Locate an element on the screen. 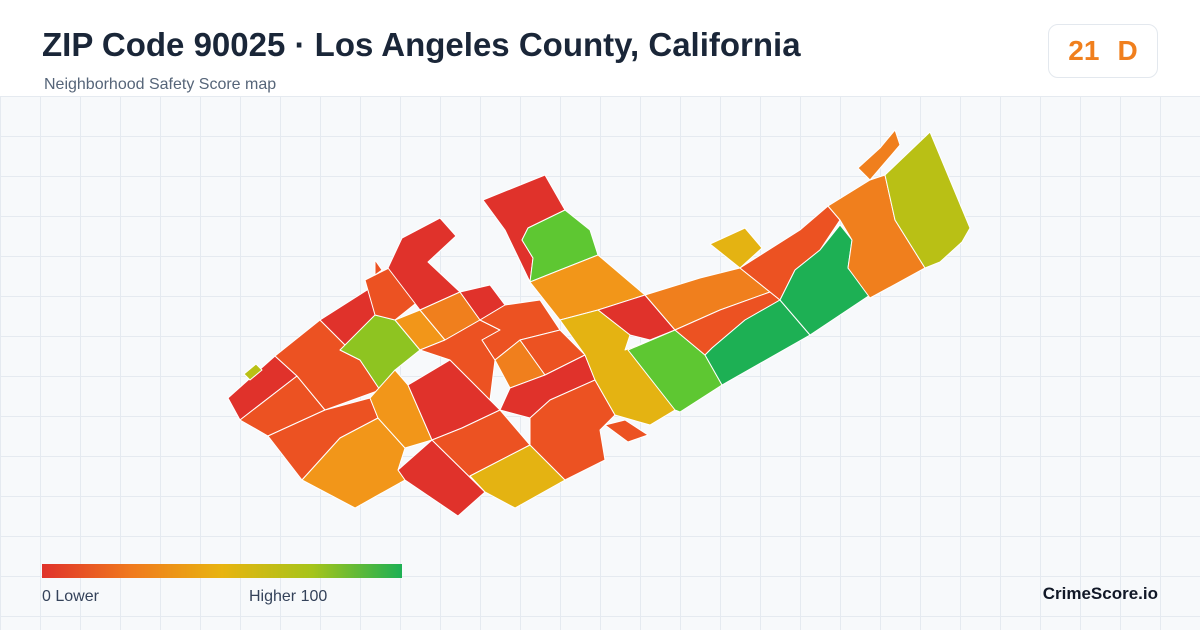 This screenshot has width=1200, height=630. legend: 0 Lower Higher 100 is located at coordinates (222, 586).